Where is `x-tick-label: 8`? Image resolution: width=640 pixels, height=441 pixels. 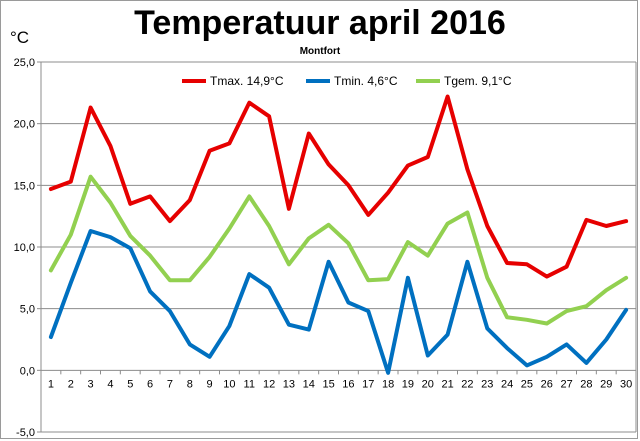 x-tick-label: 8 is located at coordinates (190, 384).